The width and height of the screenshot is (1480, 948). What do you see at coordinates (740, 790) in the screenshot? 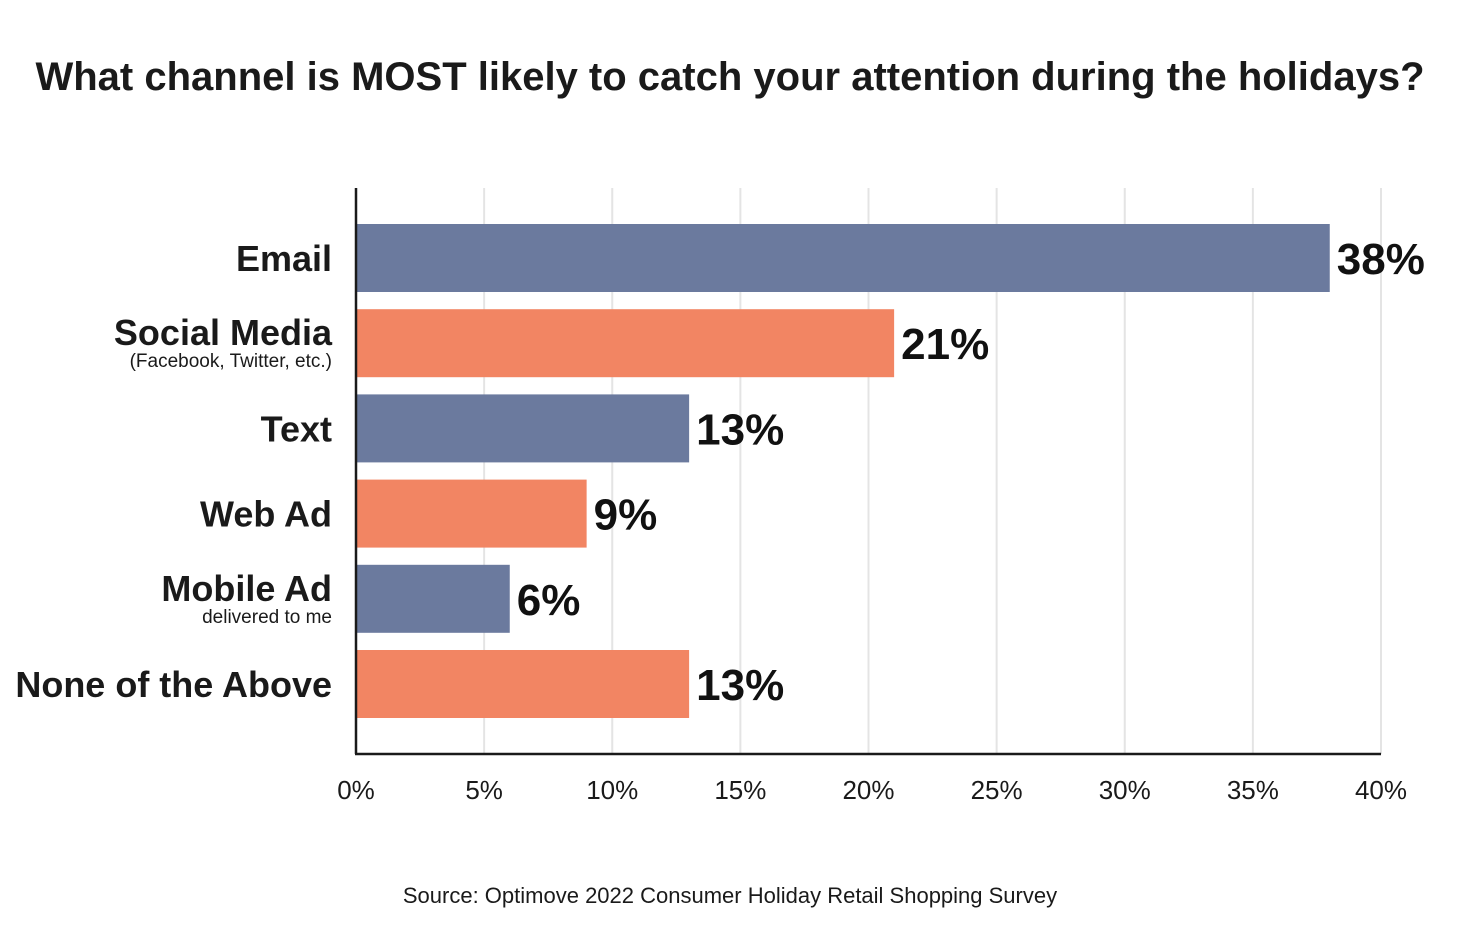
I see `x-tick-label: 15%` at bounding box center [740, 790].